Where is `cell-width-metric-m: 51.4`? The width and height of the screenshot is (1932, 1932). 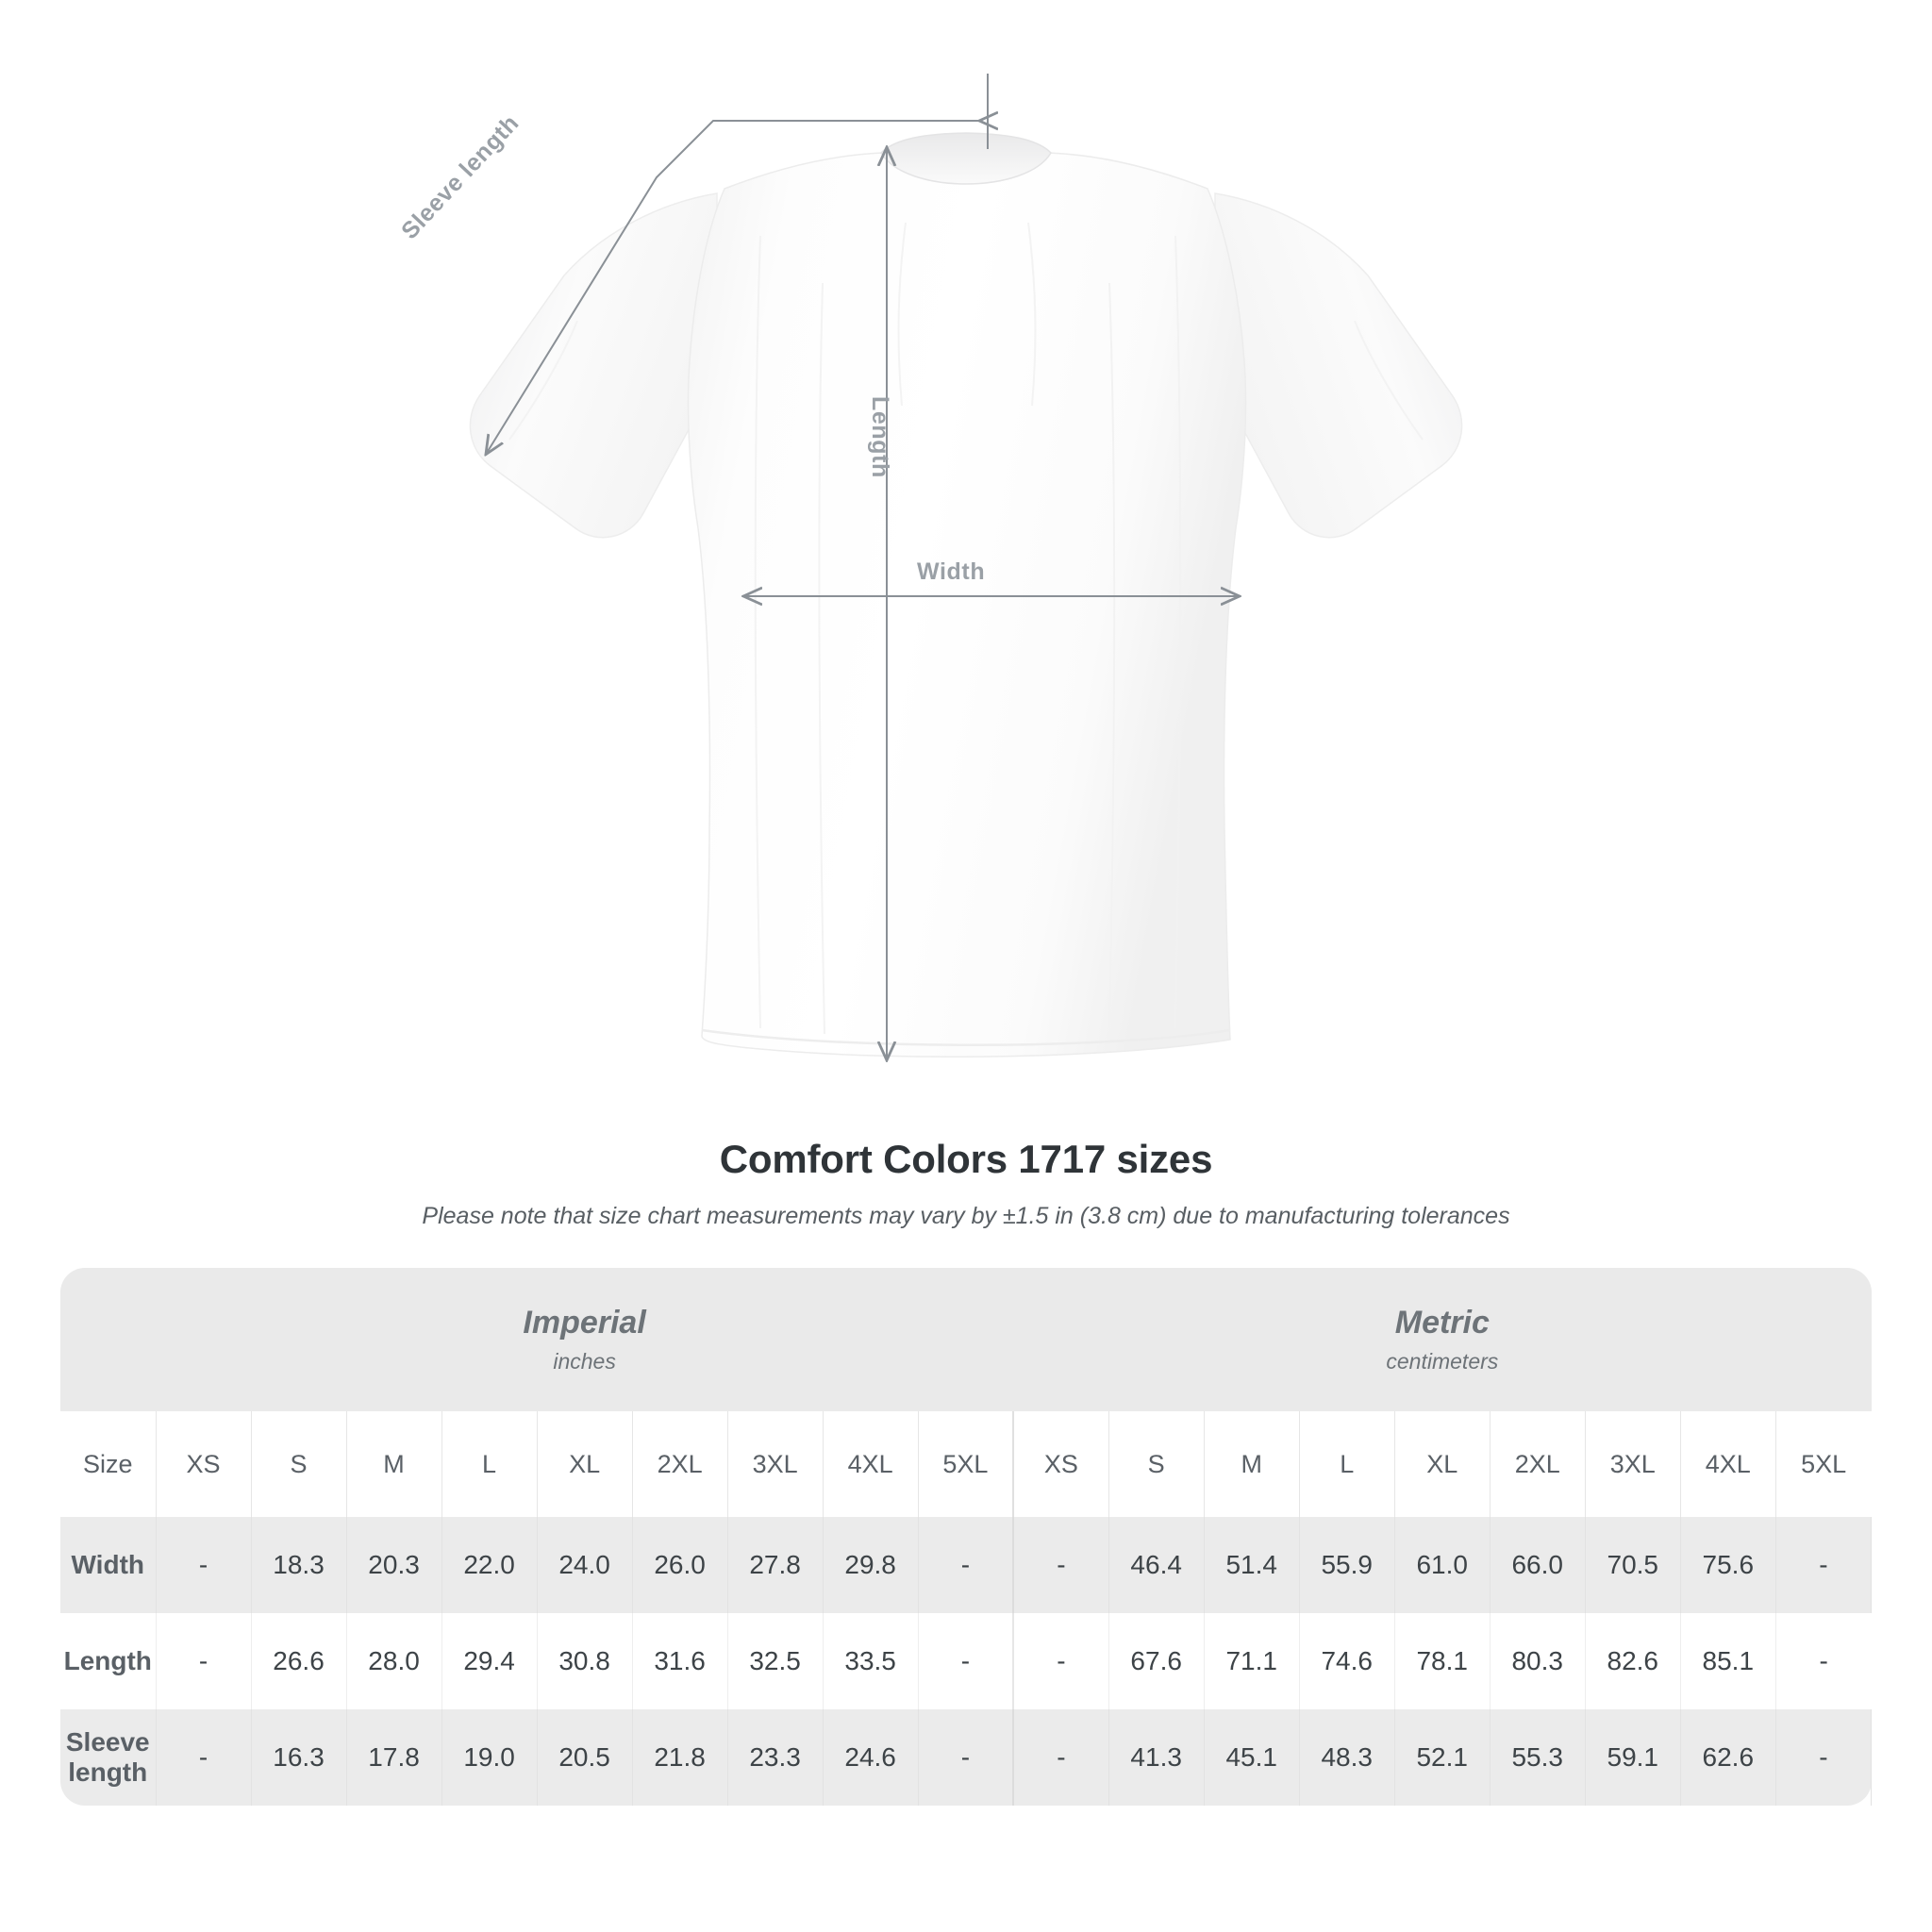
cell-width-metric-m: 51.4 is located at coordinates (1252, 1565).